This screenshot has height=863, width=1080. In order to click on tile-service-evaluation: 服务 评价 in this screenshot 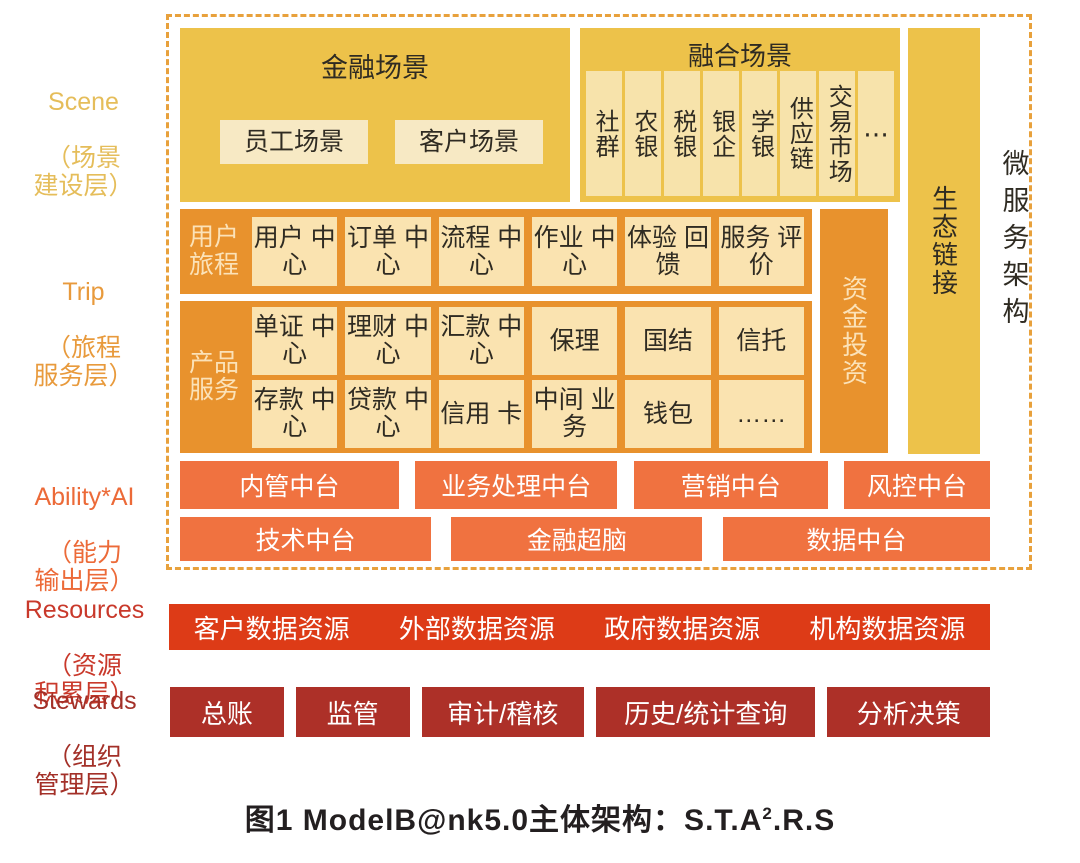, I will do `click(761, 251)`.